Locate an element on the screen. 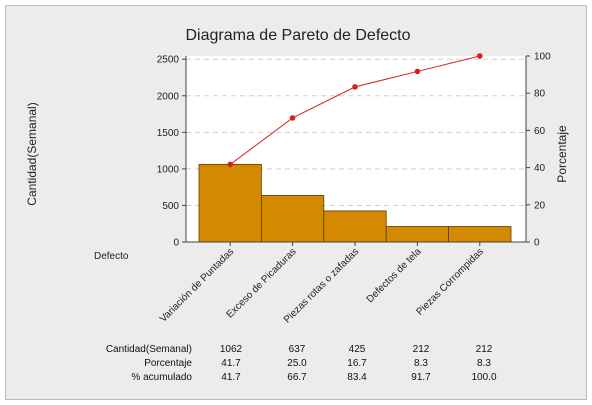 The image size is (592, 405). table-cell: 16.7 is located at coordinates (357, 363).